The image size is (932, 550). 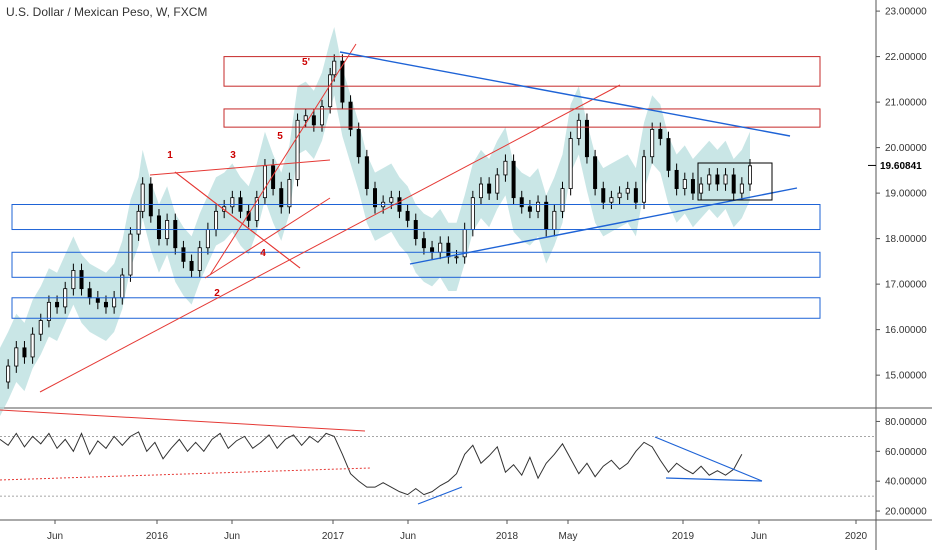 What do you see at coordinates (240, 167) in the screenshot?
I see `red-wave-line` at bounding box center [240, 167].